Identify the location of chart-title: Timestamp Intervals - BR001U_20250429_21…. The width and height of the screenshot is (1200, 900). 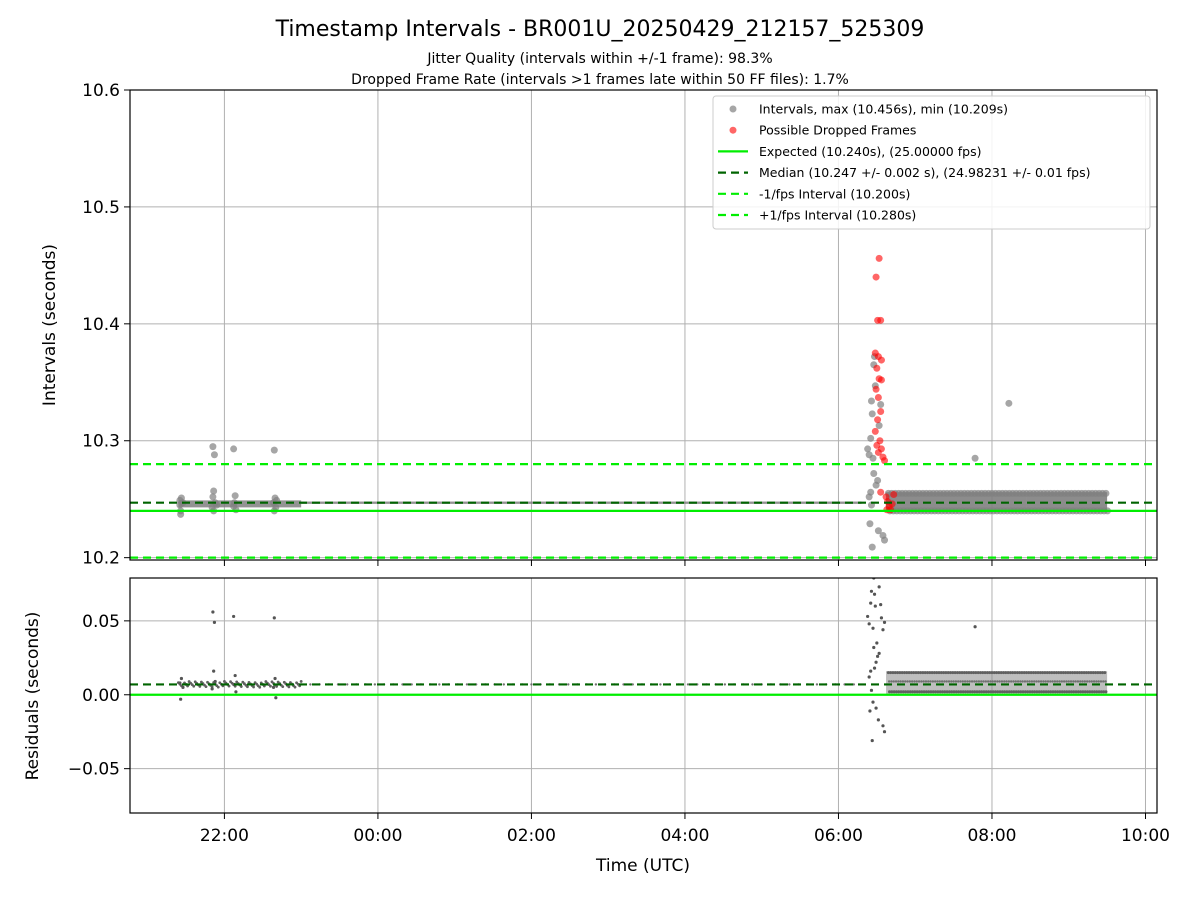
(600, 29).